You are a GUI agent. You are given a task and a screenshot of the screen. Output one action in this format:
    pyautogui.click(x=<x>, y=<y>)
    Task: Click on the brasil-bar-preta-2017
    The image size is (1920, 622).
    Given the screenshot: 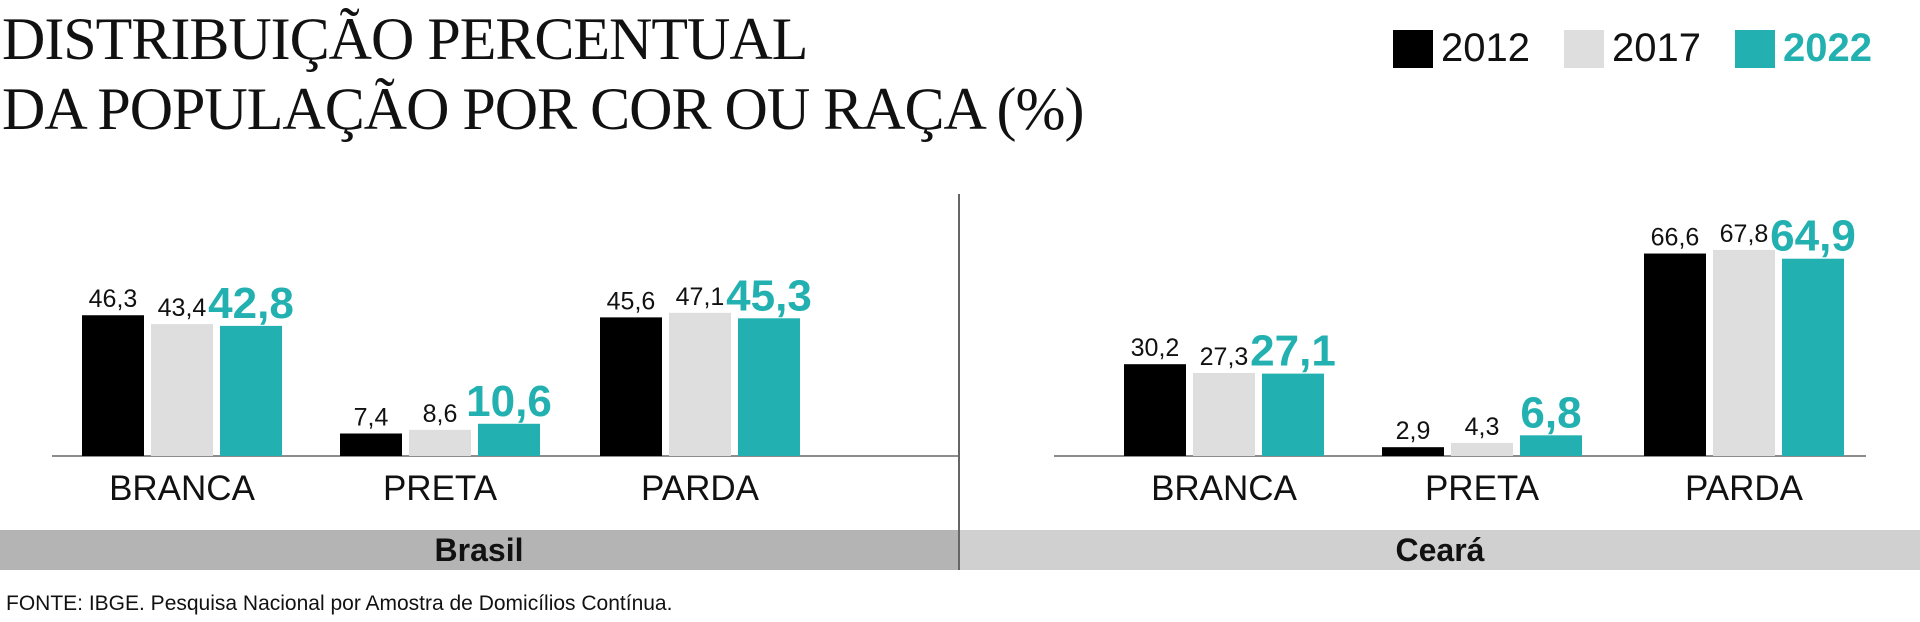 What is the action you would take?
    pyautogui.click(x=440, y=442)
    